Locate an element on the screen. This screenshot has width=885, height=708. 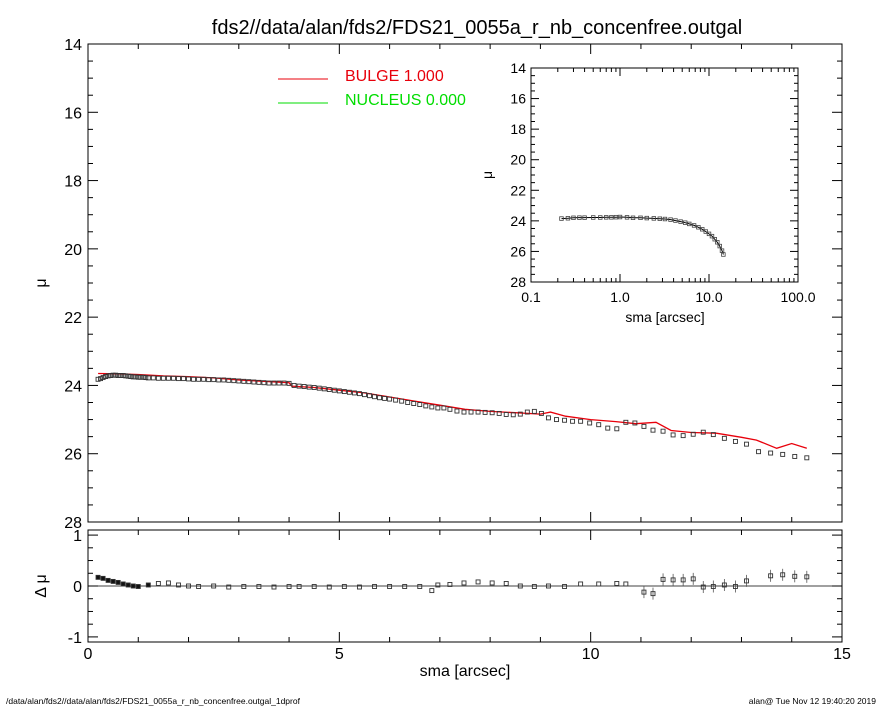
residual-tick-marks is located at coordinates (465, 586).